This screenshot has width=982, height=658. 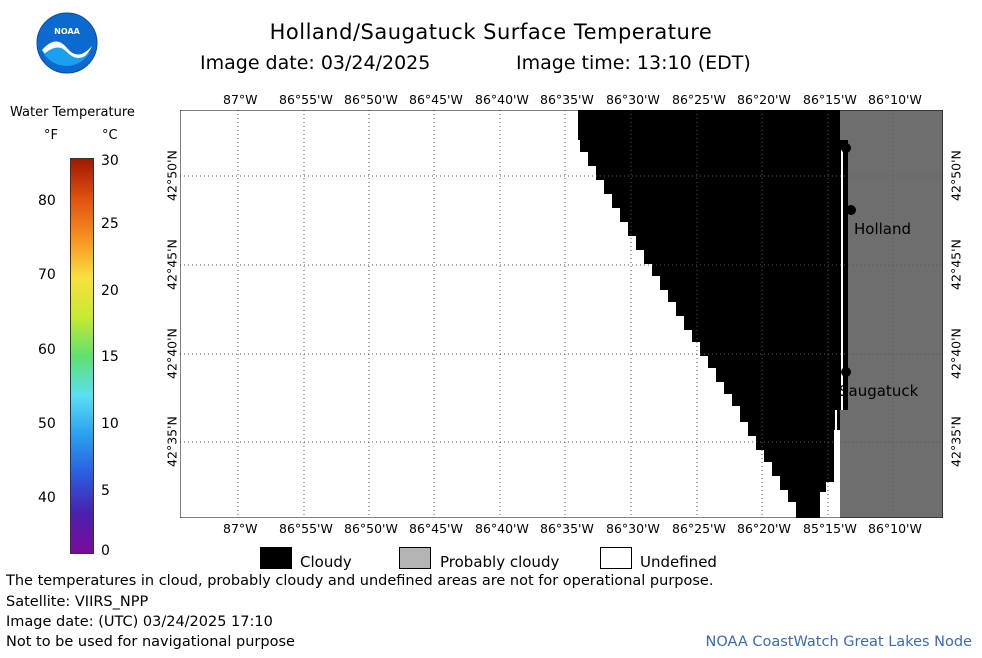 What do you see at coordinates (839, 316) in the screenshot?
I see `shoreline` at bounding box center [839, 316].